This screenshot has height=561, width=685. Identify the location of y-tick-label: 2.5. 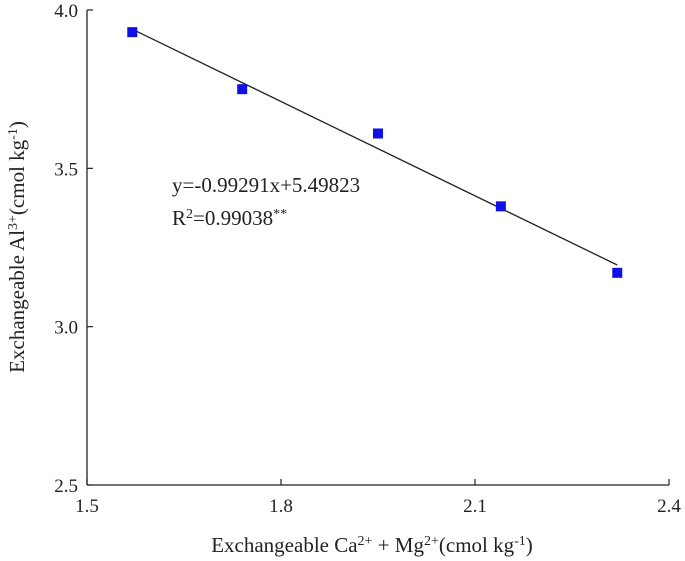
(66, 486).